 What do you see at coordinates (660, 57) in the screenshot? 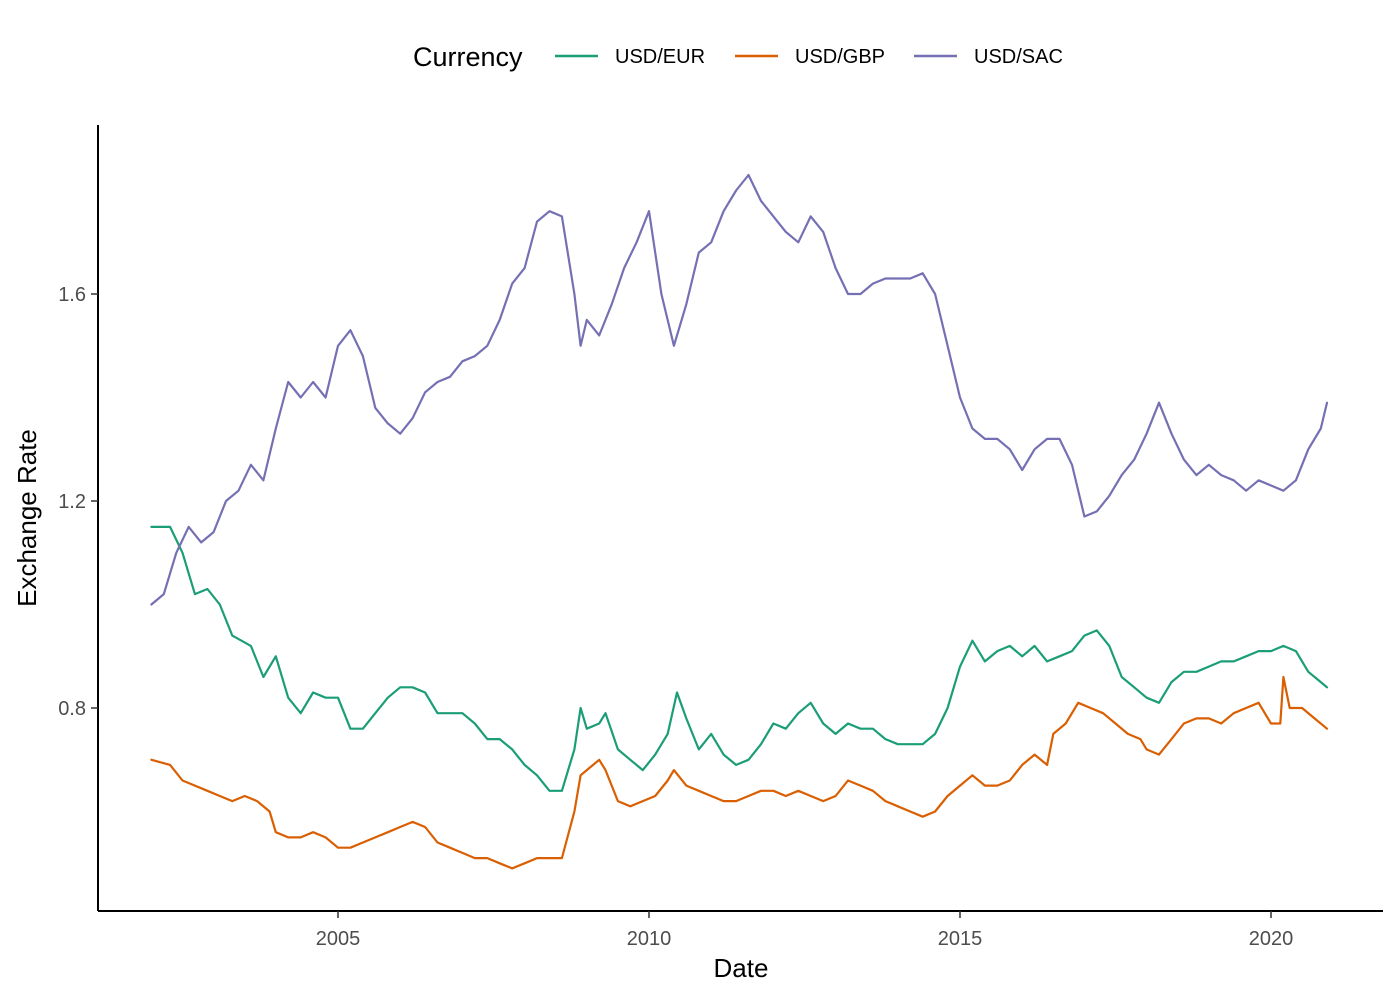
I see `legend-label: USD/EUR` at bounding box center [660, 57].